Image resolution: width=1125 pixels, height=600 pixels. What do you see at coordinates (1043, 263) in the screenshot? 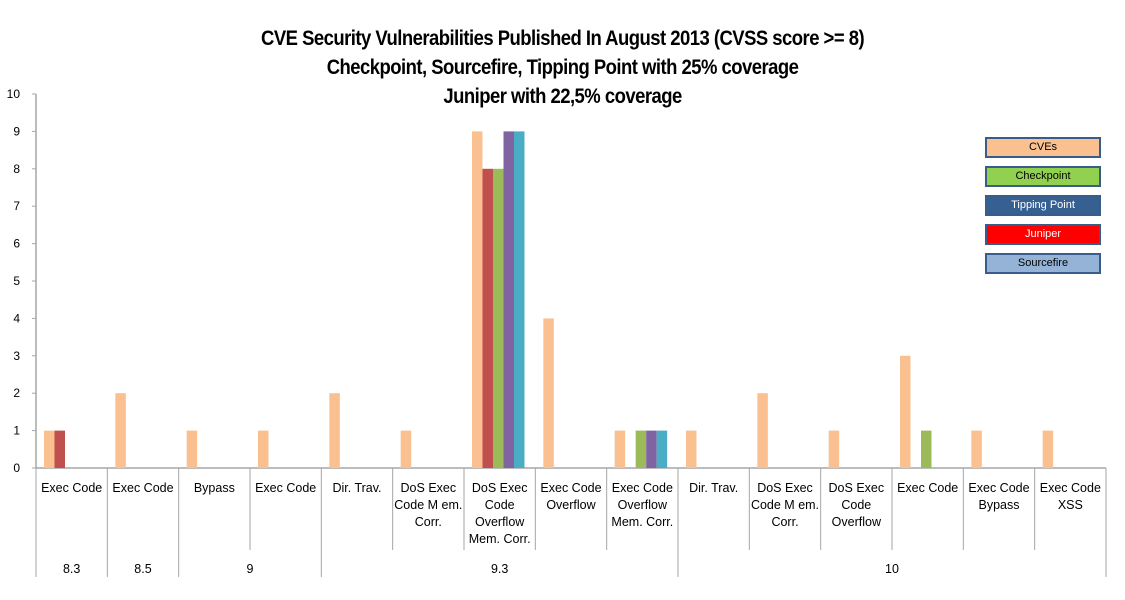
I see `legend-item-sourcefire: Sourcefire` at bounding box center [1043, 263].